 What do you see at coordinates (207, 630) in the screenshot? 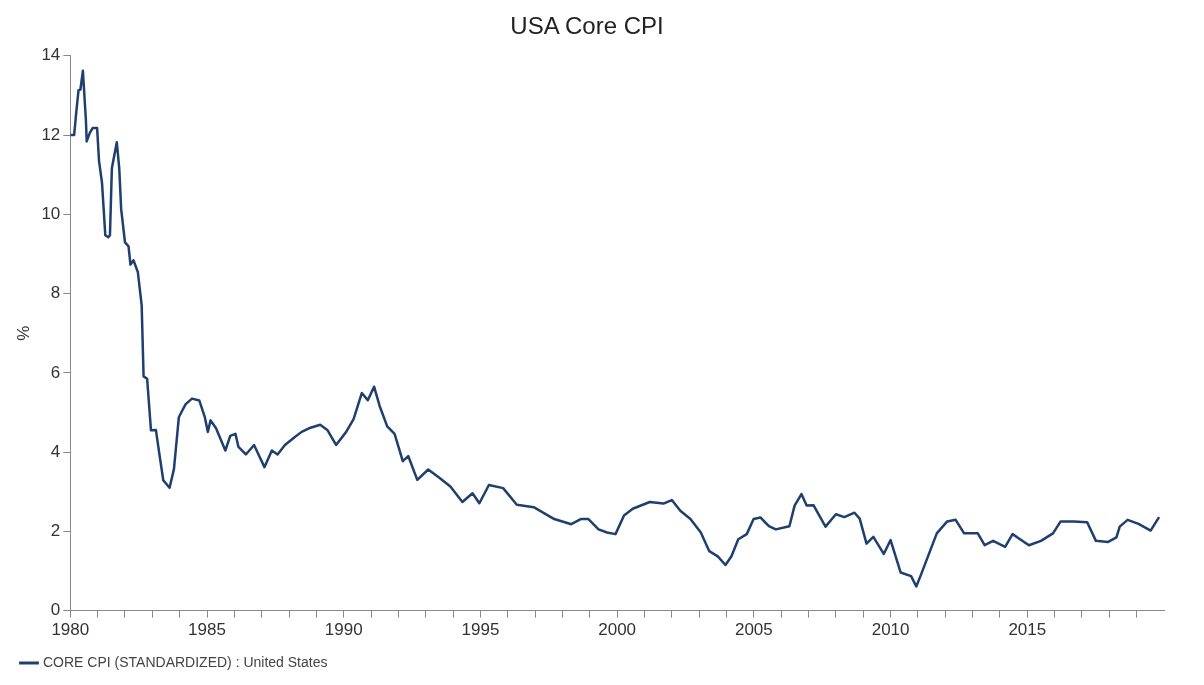
I see `x-tick-label: 1985` at bounding box center [207, 630].